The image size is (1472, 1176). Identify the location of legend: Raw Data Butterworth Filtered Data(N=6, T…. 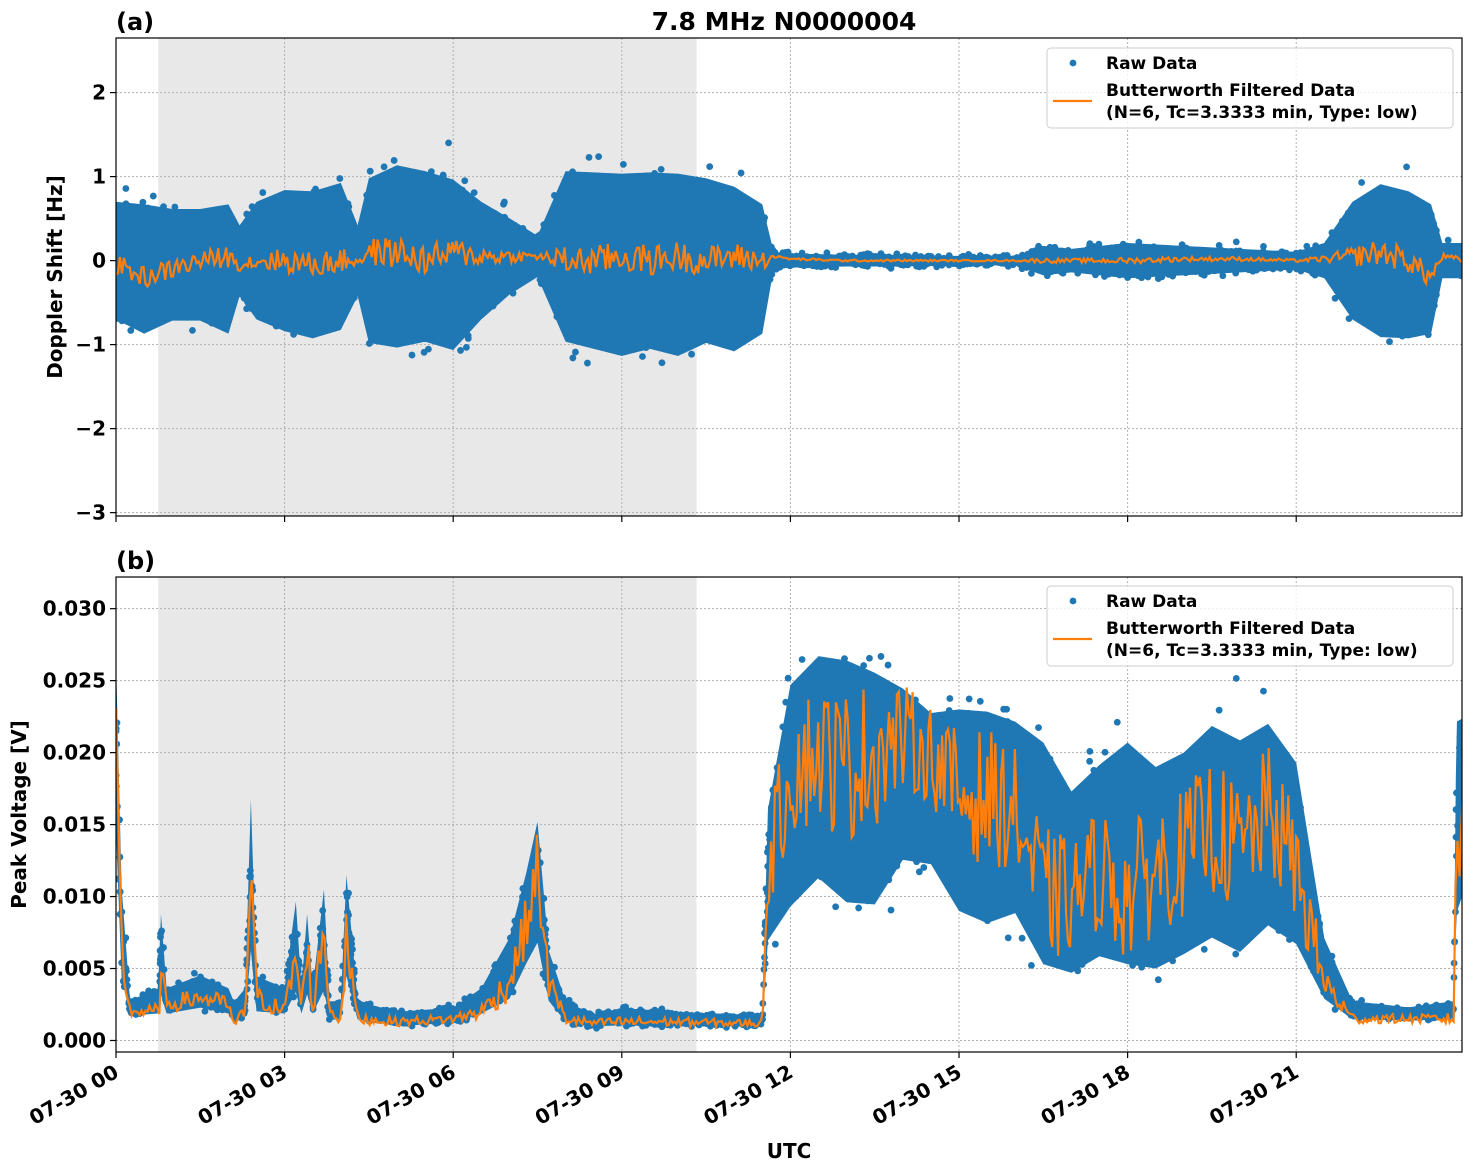
(1250, 88).